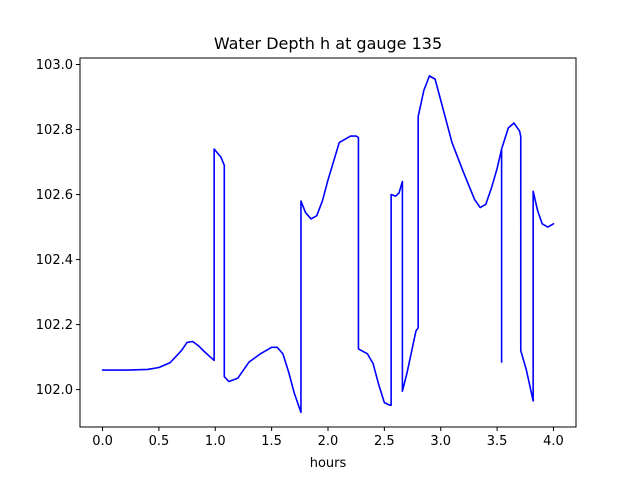  Describe the element at coordinates (328, 441) in the screenshot. I see `x-tick-label: 2.0` at that location.